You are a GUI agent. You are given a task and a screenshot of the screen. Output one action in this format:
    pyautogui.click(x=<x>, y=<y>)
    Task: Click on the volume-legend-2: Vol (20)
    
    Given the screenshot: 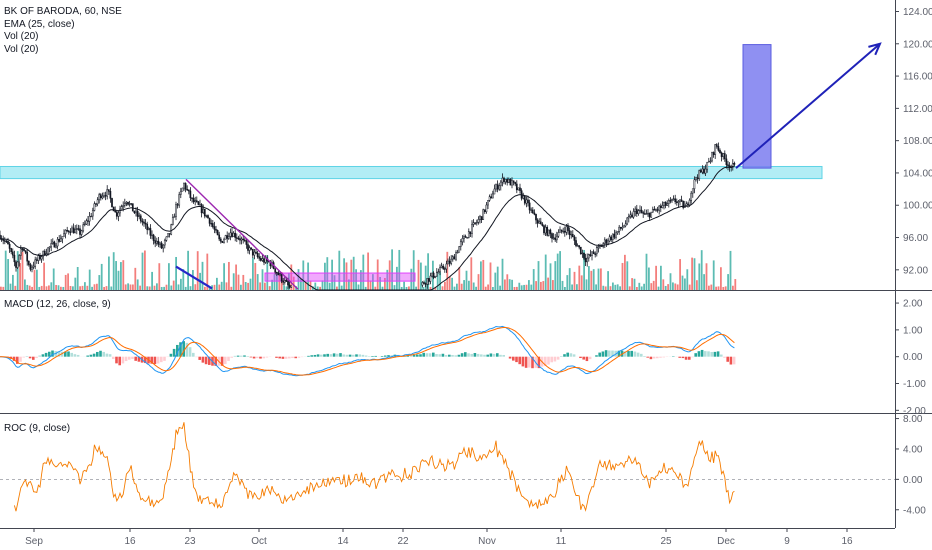 What is the action you would take?
    pyautogui.click(x=21, y=49)
    